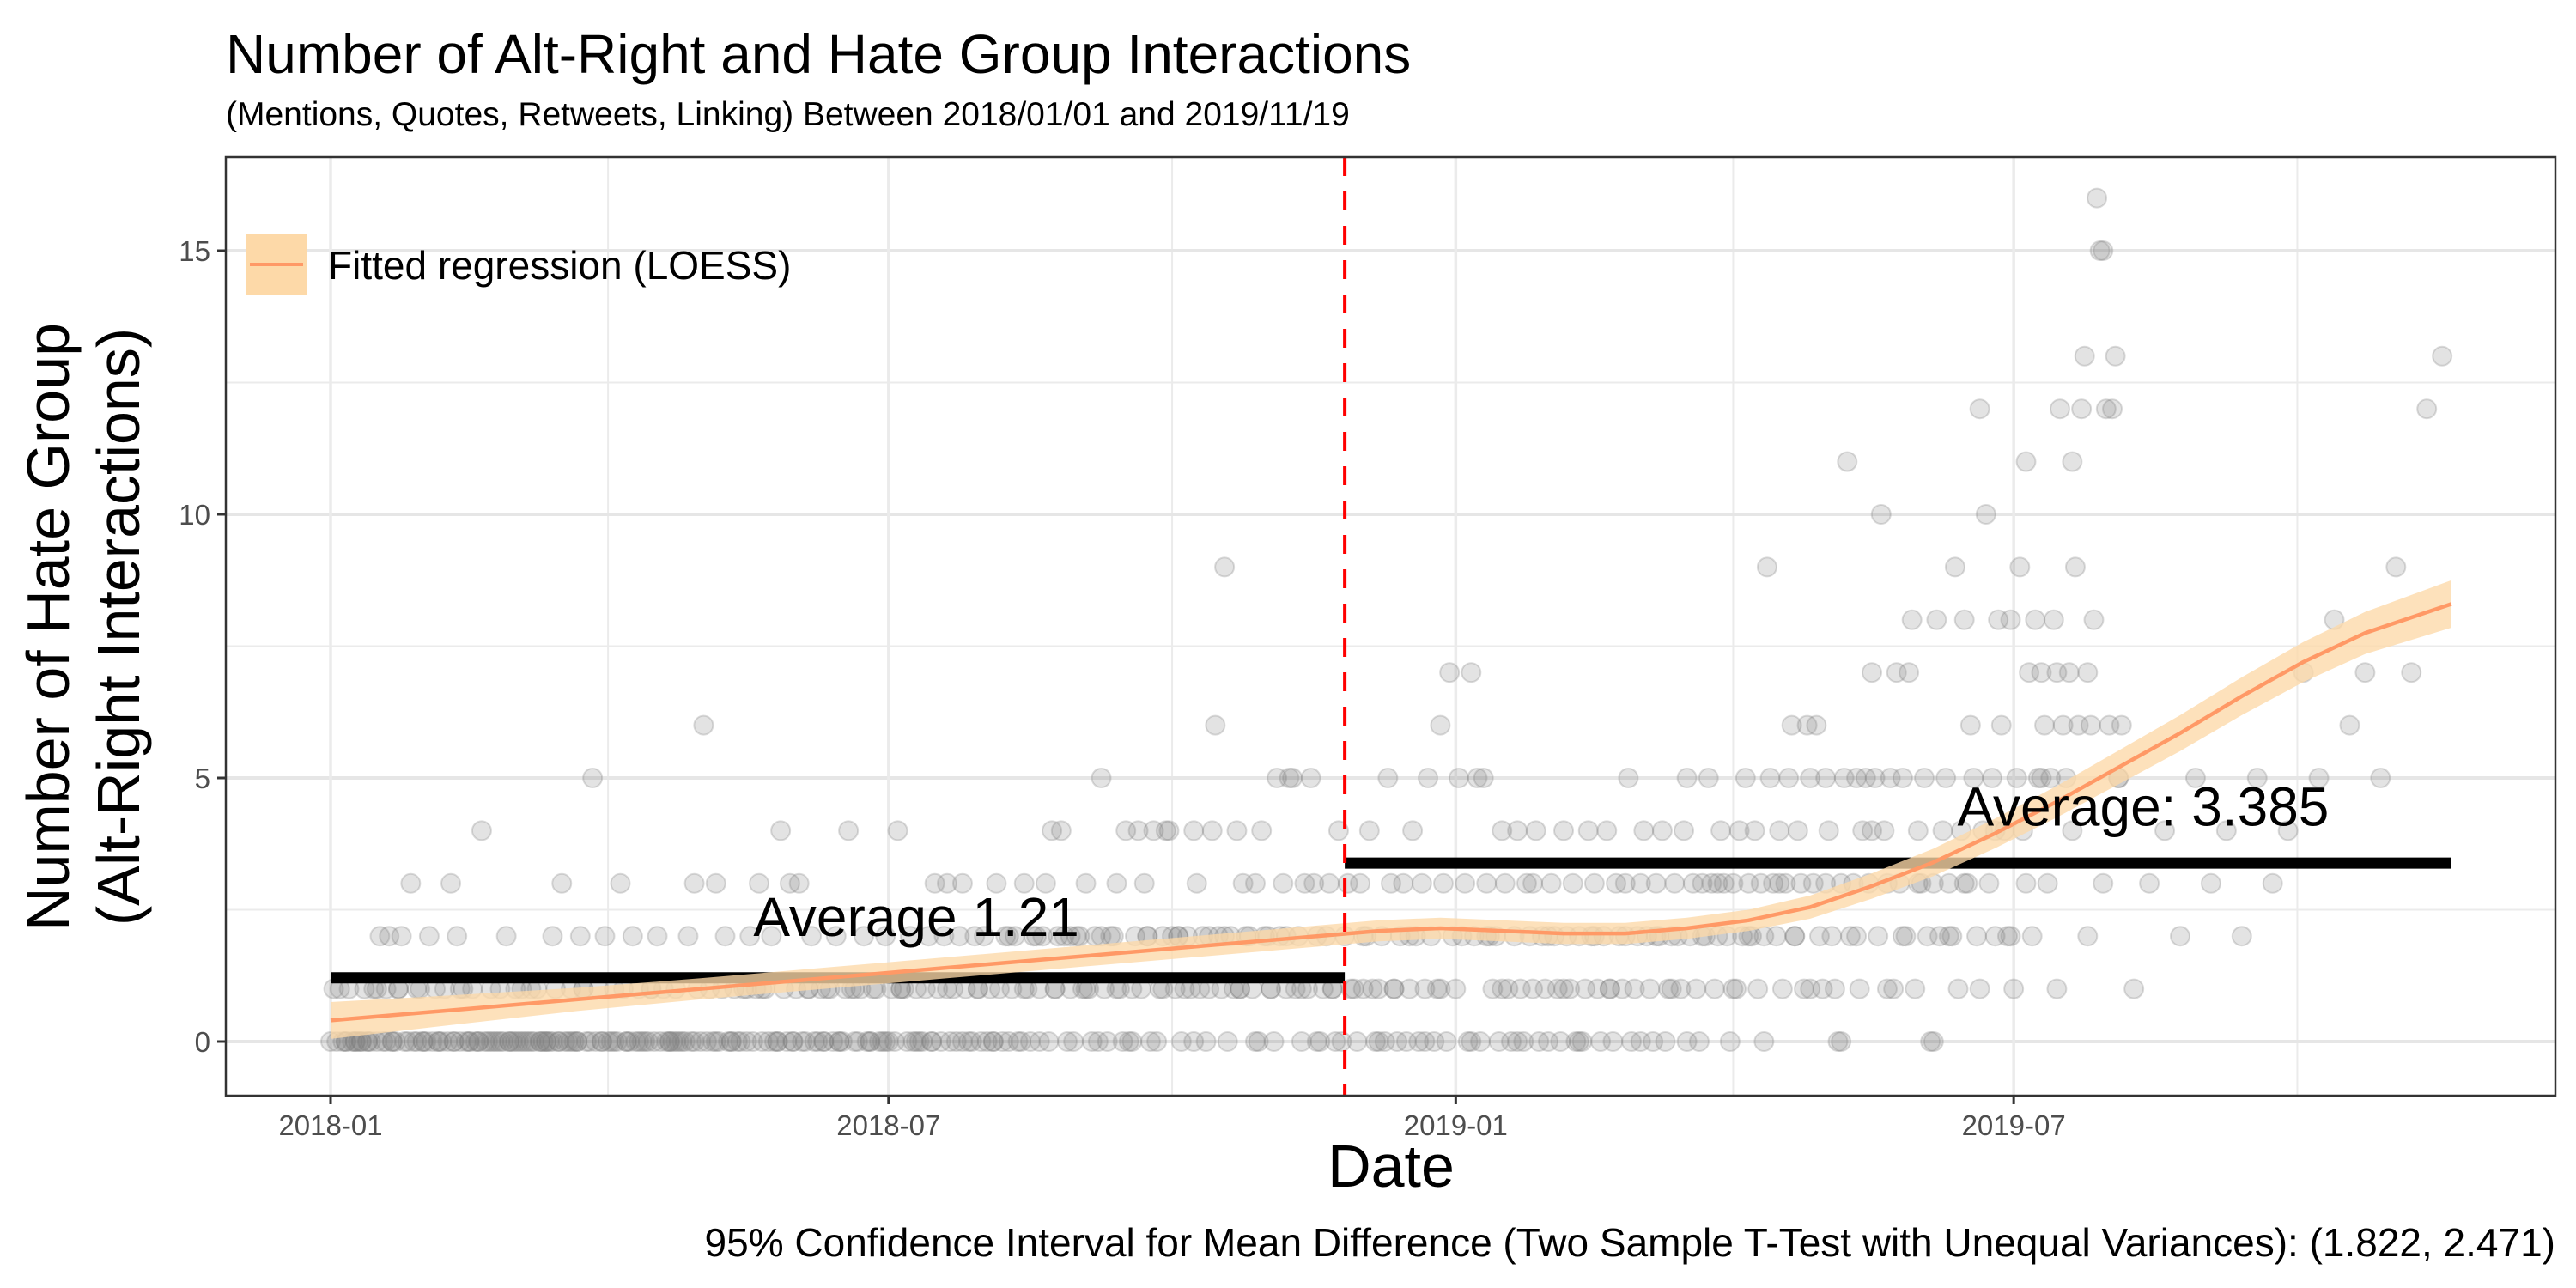 This screenshot has height=1288, width=2576. Describe the element at coordinates (48, 627) in the screenshot. I see `y-axis-title-line-1: Number of Hate Group` at that location.